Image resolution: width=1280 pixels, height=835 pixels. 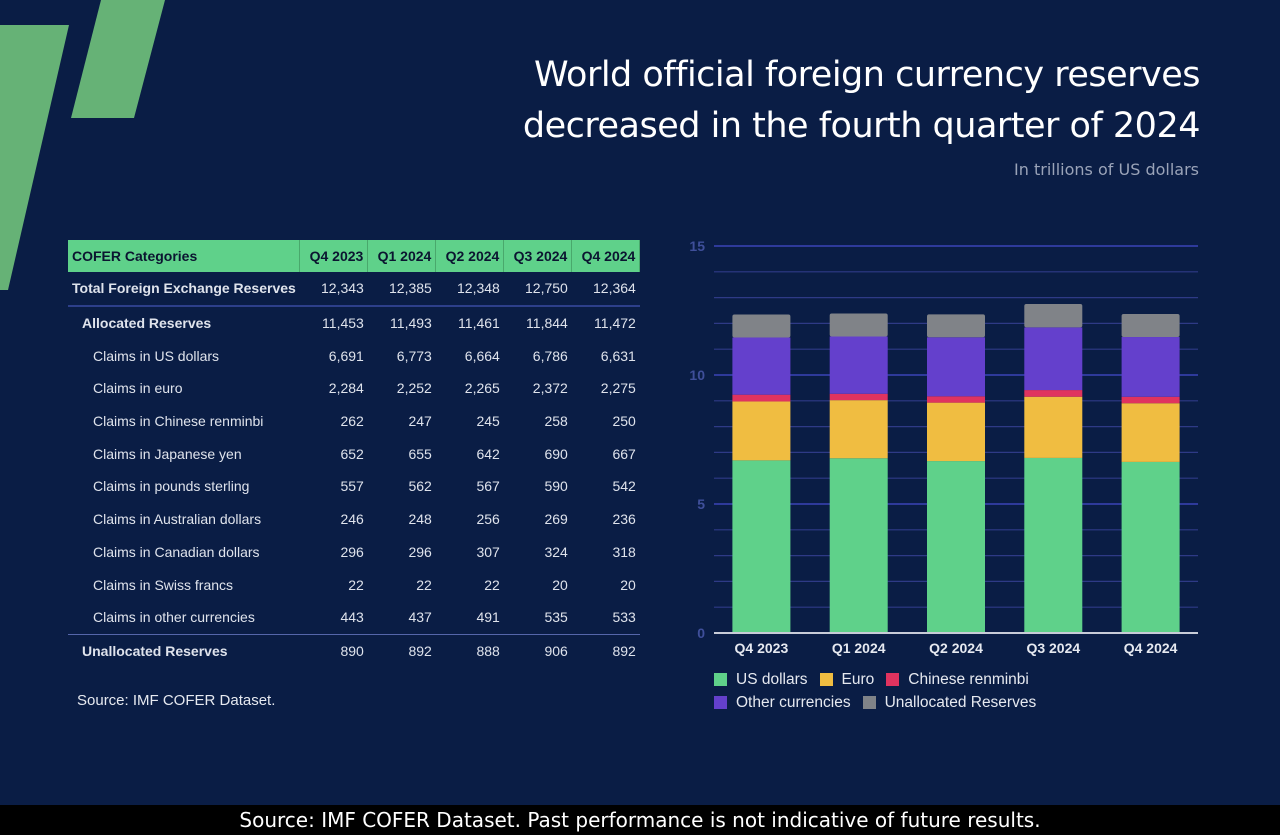 What do you see at coordinates (147, 323) in the screenshot?
I see `row-label: Allocated Reserves` at bounding box center [147, 323].